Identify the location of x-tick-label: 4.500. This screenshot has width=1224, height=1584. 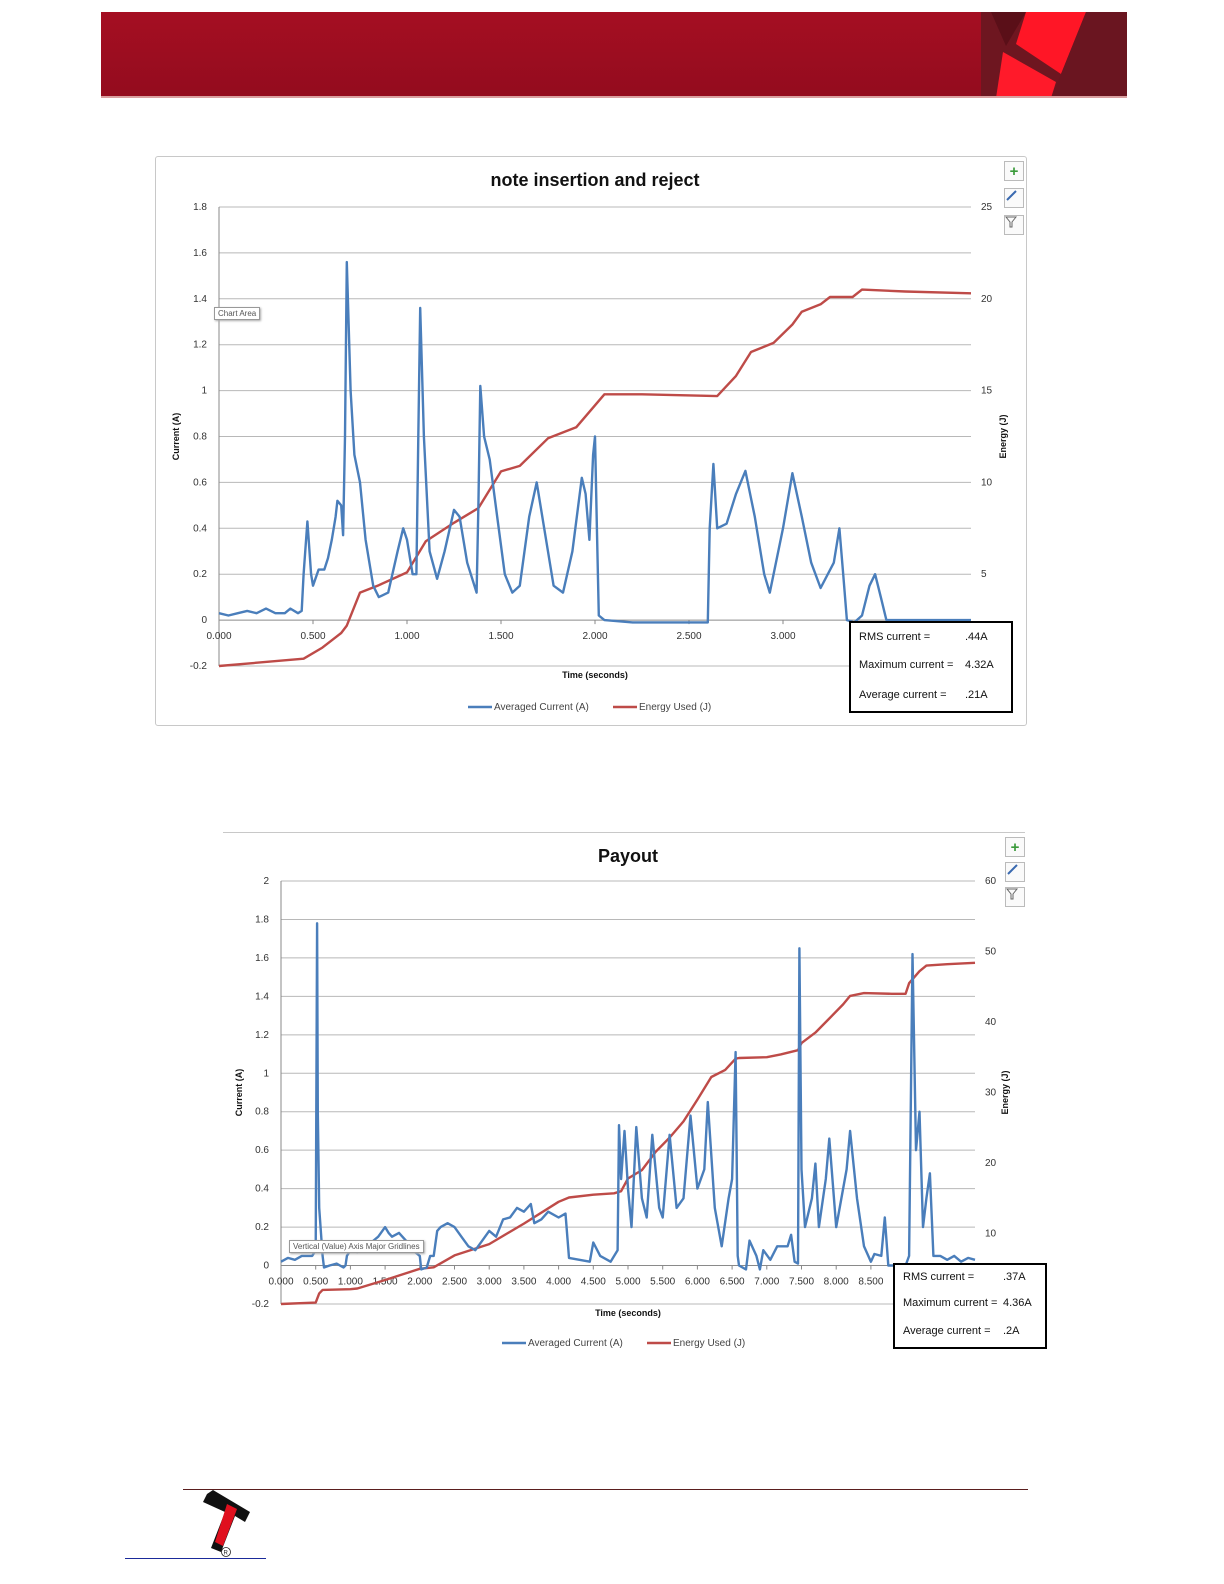
(593, 1282).